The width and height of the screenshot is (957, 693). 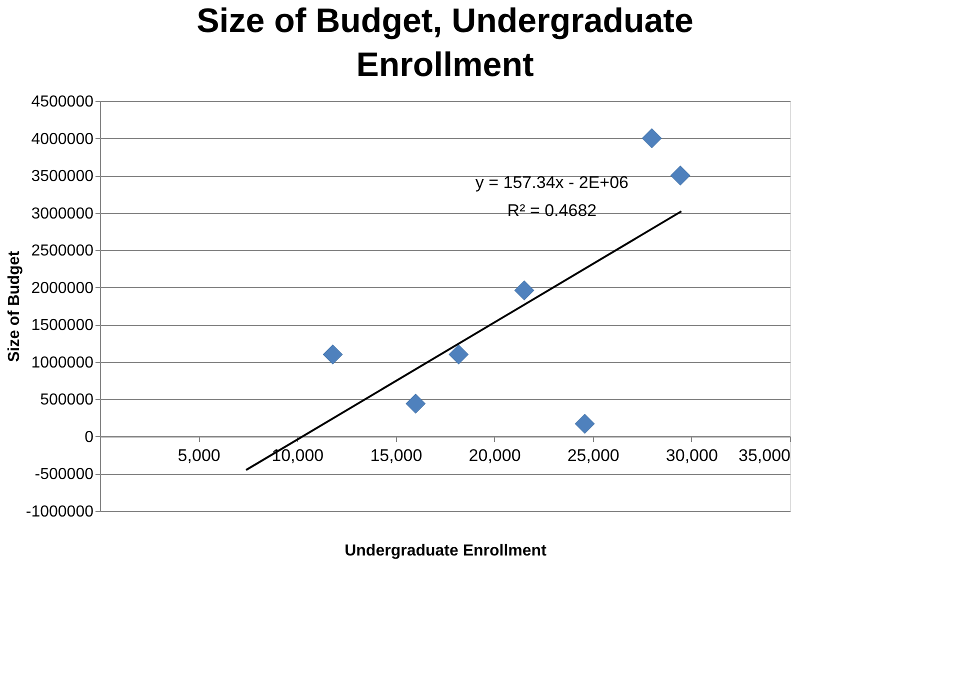 I want to click on annotation: y = 157.34x - 2E+06, so click(x=552, y=182).